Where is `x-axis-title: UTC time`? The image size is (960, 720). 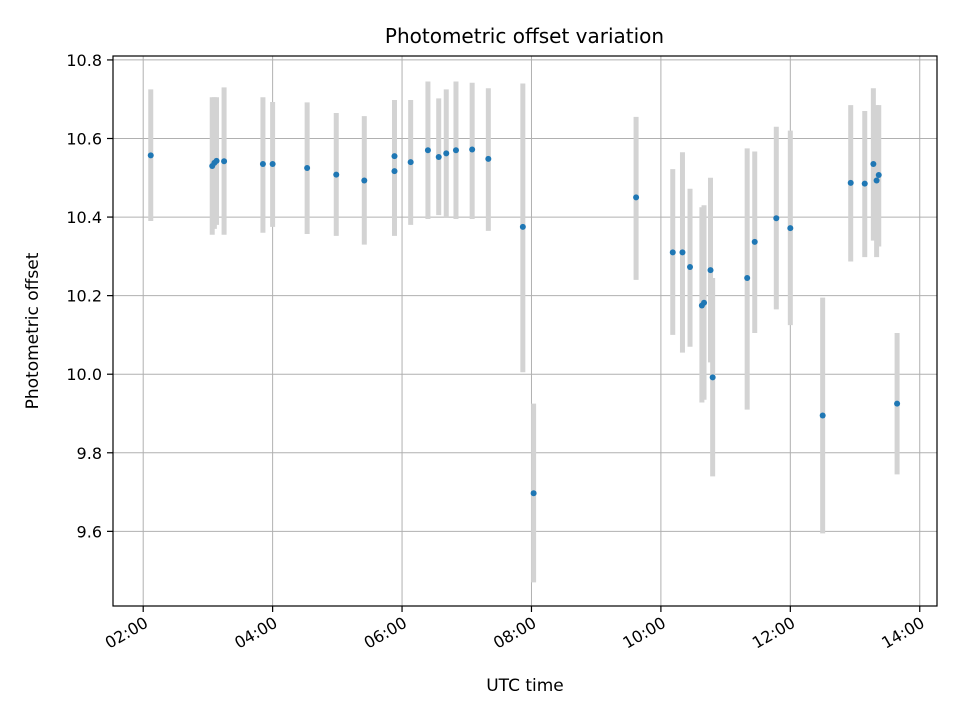 x-axis-title: UTC time is located at coordinates (525, 686).